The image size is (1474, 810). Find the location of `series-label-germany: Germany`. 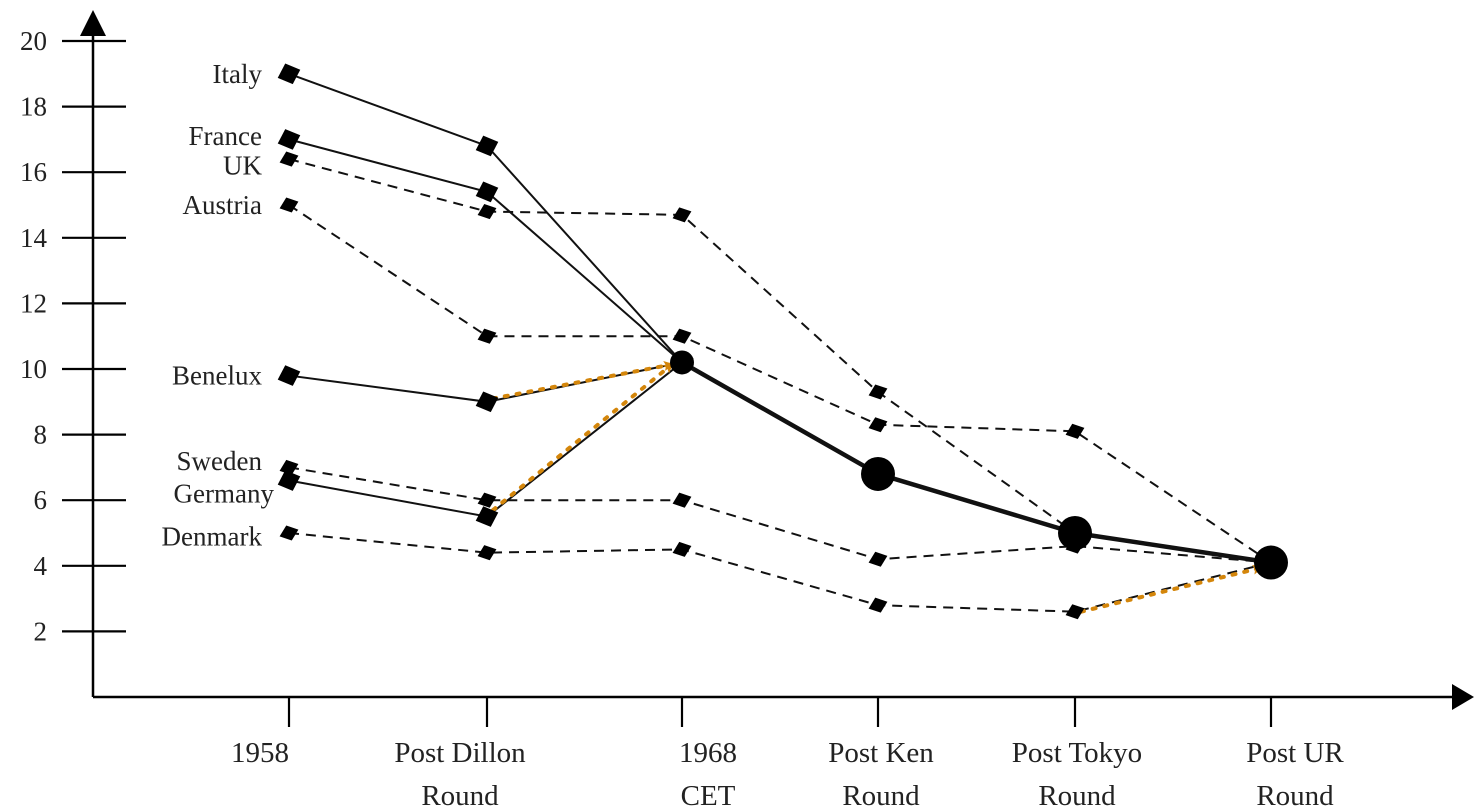

series-label-germany: Germany is located at coordinates (224, 494).